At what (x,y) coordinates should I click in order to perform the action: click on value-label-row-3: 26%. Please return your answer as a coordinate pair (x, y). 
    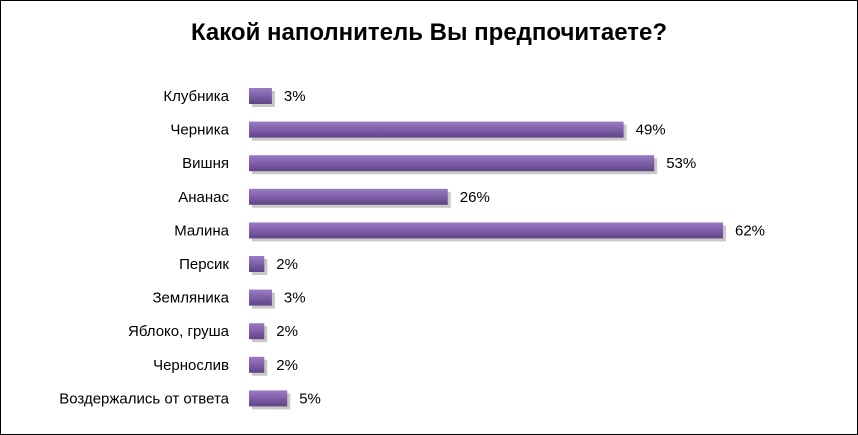
    Looking at the image, I should click on (475, 197).